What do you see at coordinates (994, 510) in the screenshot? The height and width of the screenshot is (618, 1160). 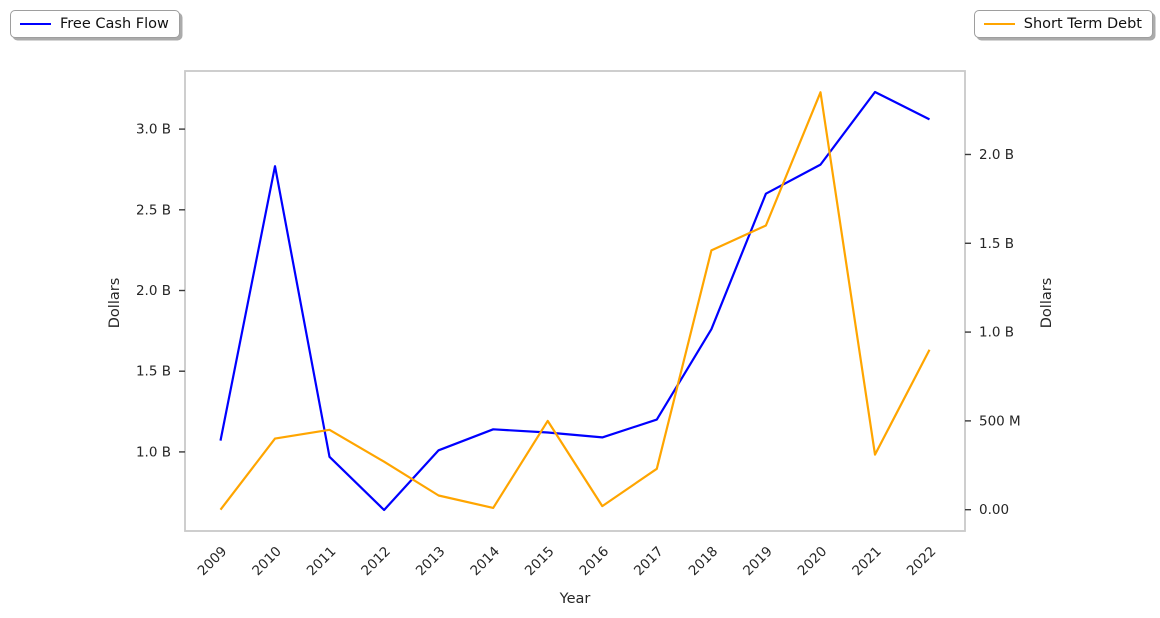 I see `right-axis-tick-label: 0.00` at bounding box center [994, 510].